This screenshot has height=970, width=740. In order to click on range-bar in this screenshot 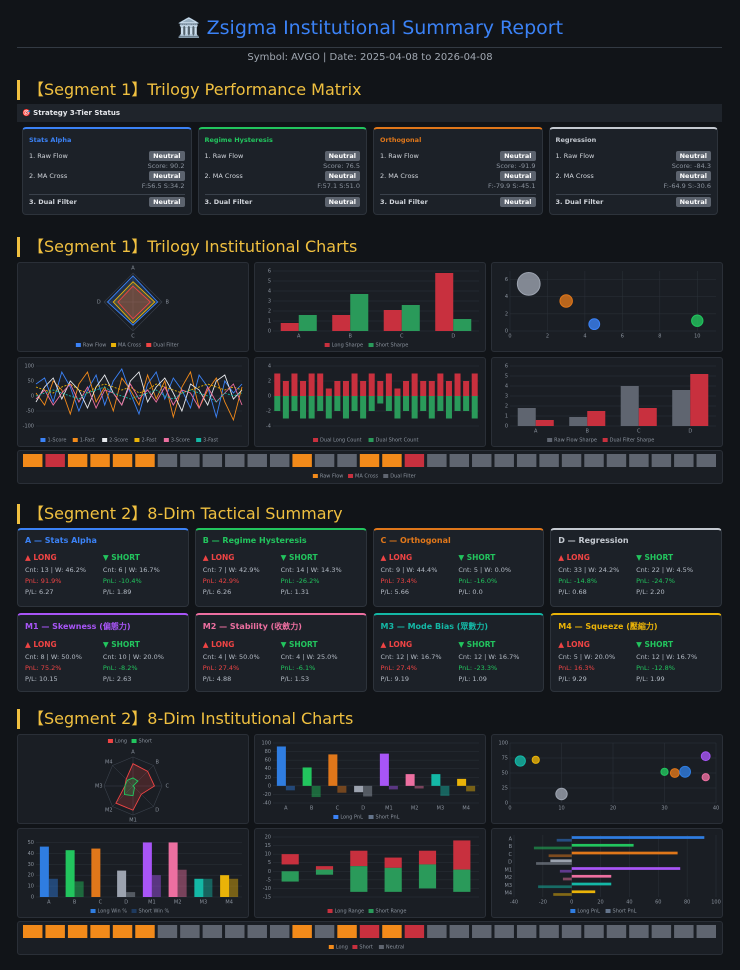, I will do `click(324, 869)`.